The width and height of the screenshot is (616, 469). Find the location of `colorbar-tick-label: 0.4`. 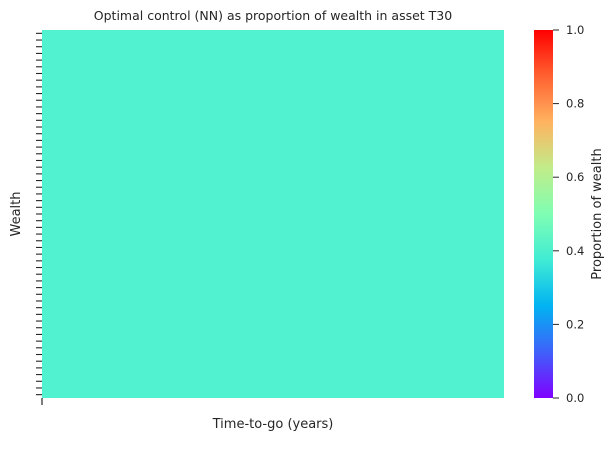

colorbar-tick-label: 0.4 is located at coordinates (575, 251).